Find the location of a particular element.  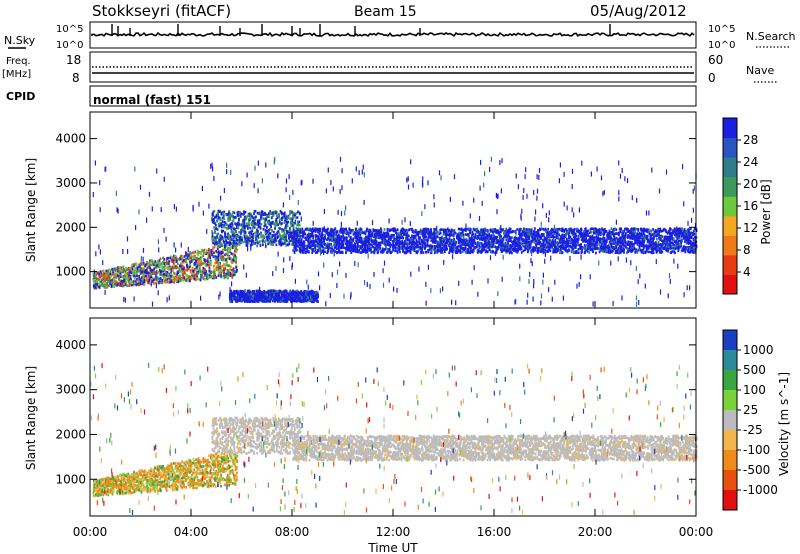

nsearch-tick-bottom: 10^0 is located at coordinates (721, 45).